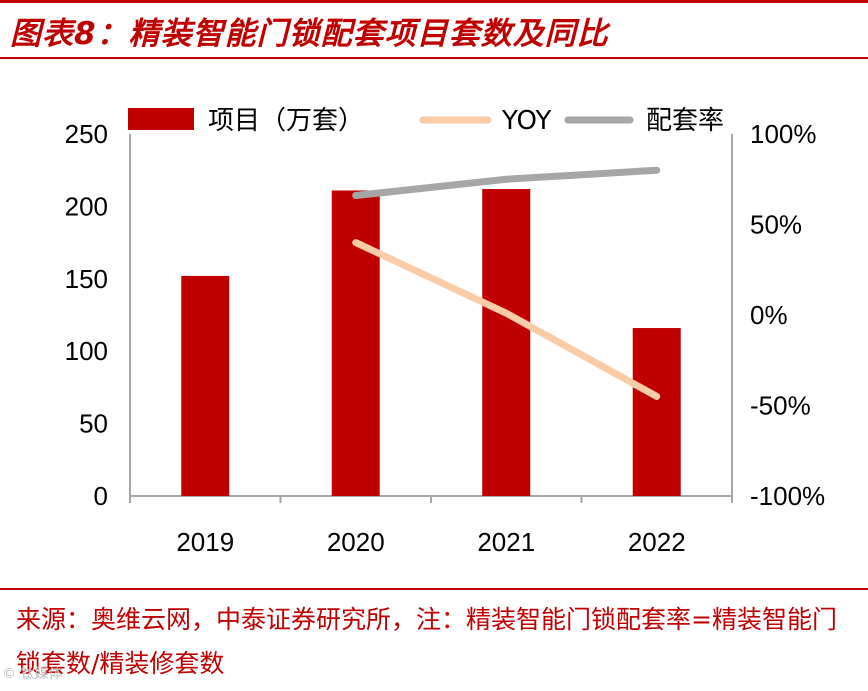 The width and height of the screenshot is (868, 691). I want to click on left-tick-label: 250, so click(86, 134).